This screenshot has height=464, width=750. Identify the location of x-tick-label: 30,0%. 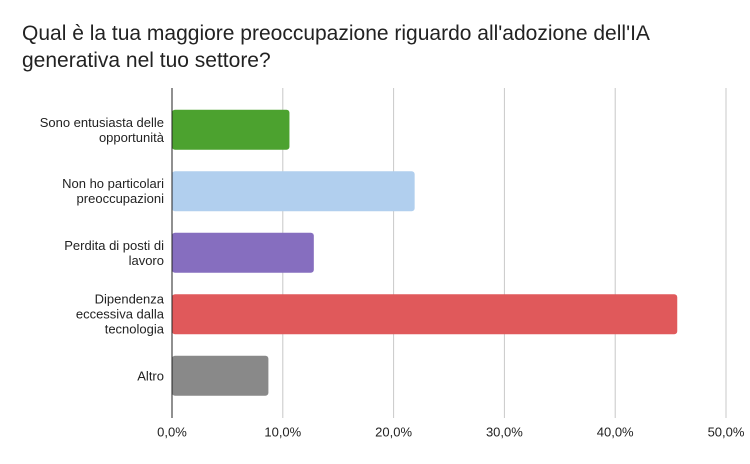
(504, 431).